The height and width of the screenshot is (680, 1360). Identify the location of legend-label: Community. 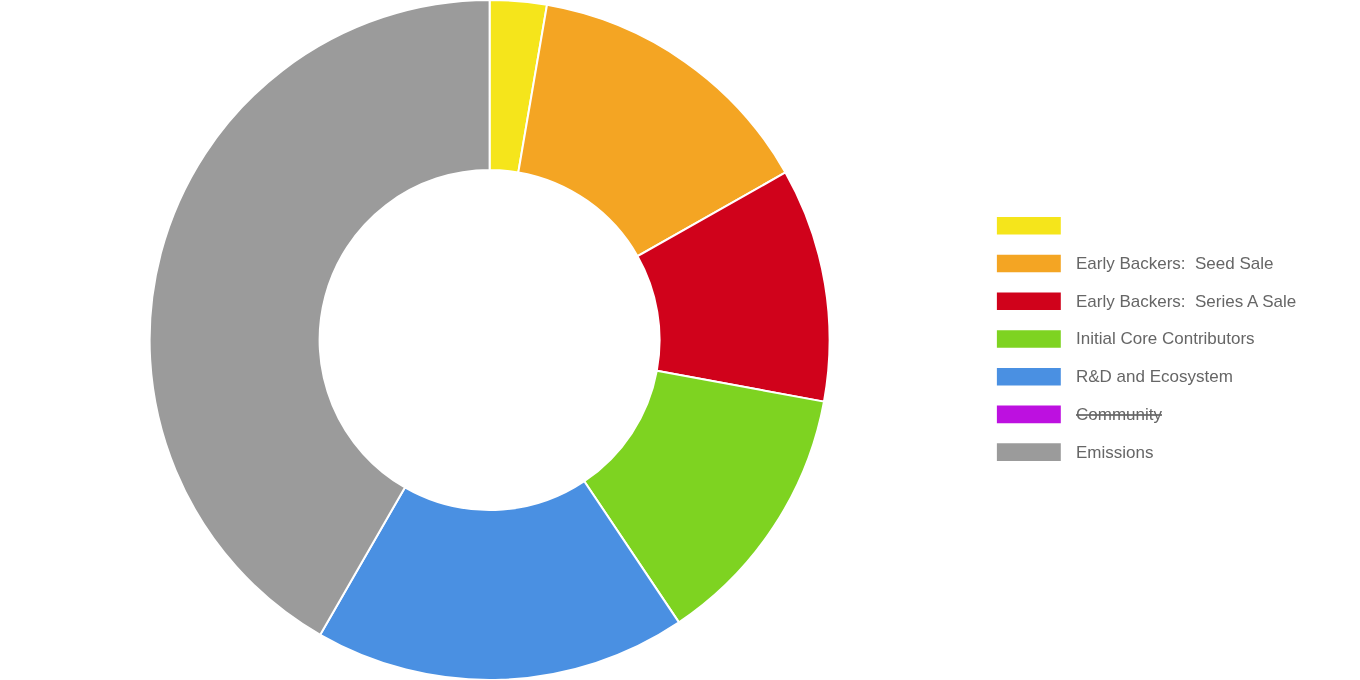
(1119, 414).